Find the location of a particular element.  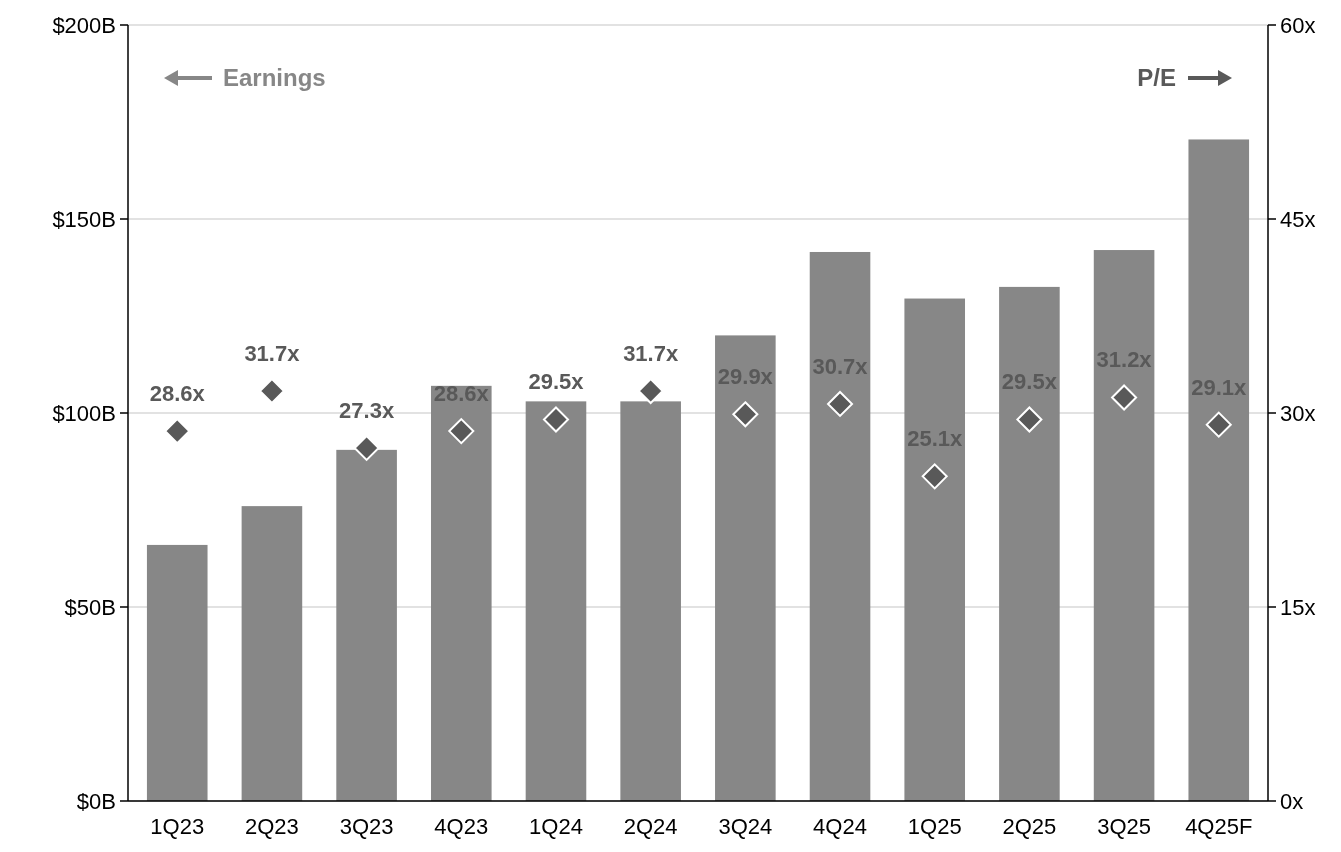

y-tick-label: $200B is located at coordinates (84, 25).